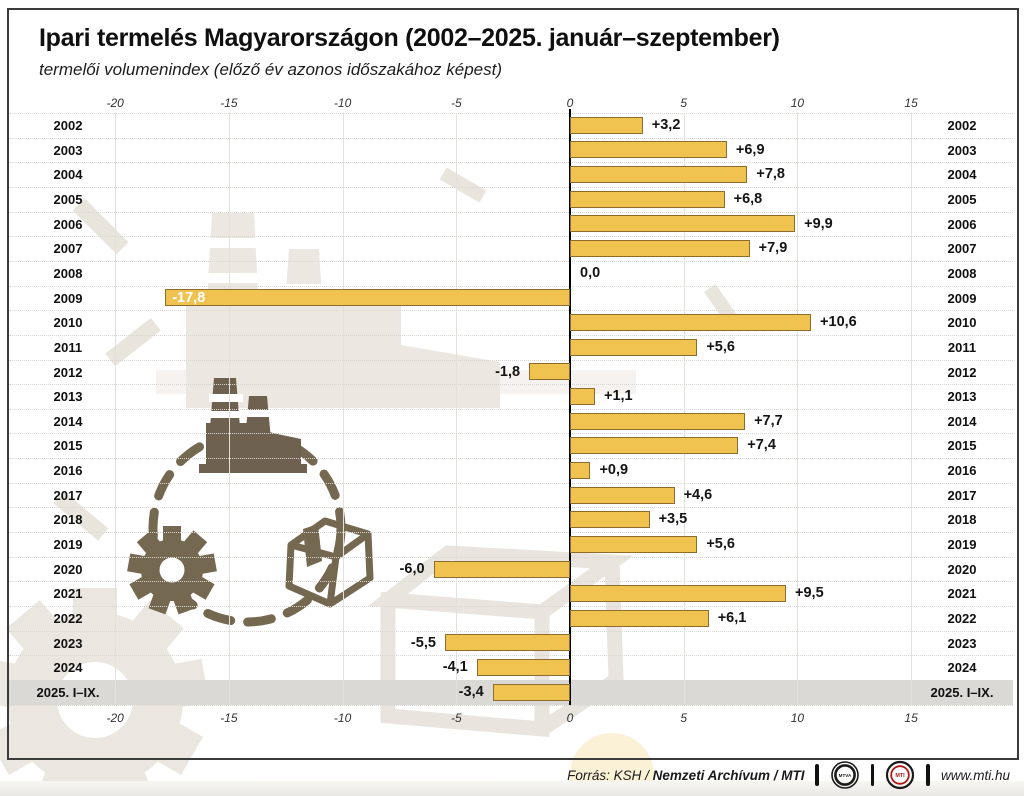 The image size is (1024, 796). Describe the element at coordinates (962, 175) in the screenshot. I see `year-label-right: 2004` at that location.